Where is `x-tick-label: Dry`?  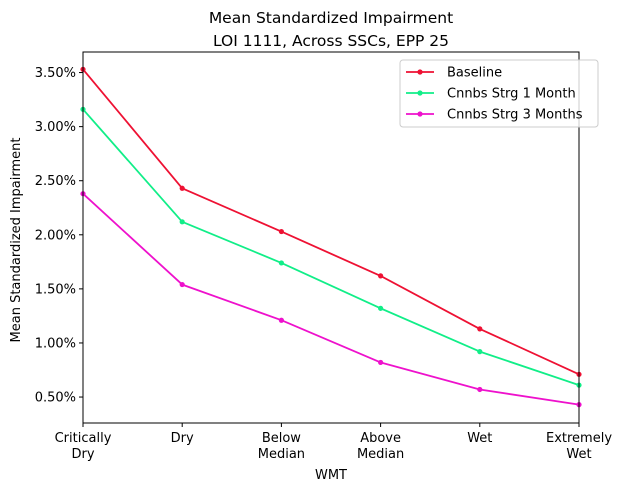
x-tick-label: Dry is located at coordinates (182, 438).